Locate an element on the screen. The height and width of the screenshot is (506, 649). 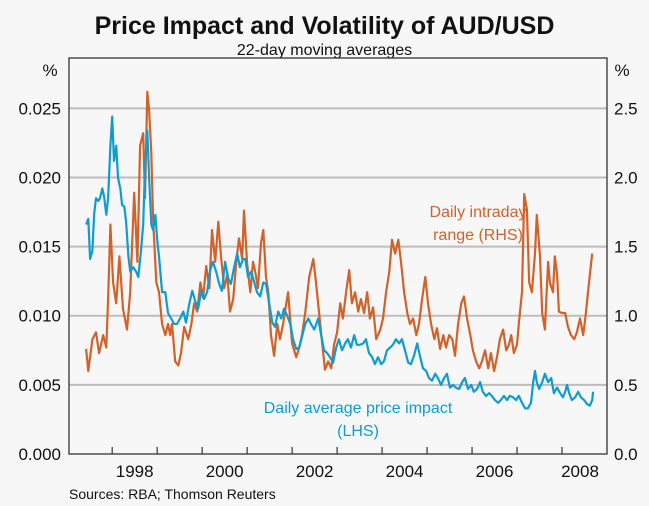
source-note: Sources: RBA; Thomson Reuters is located at coordinates (172, 494).